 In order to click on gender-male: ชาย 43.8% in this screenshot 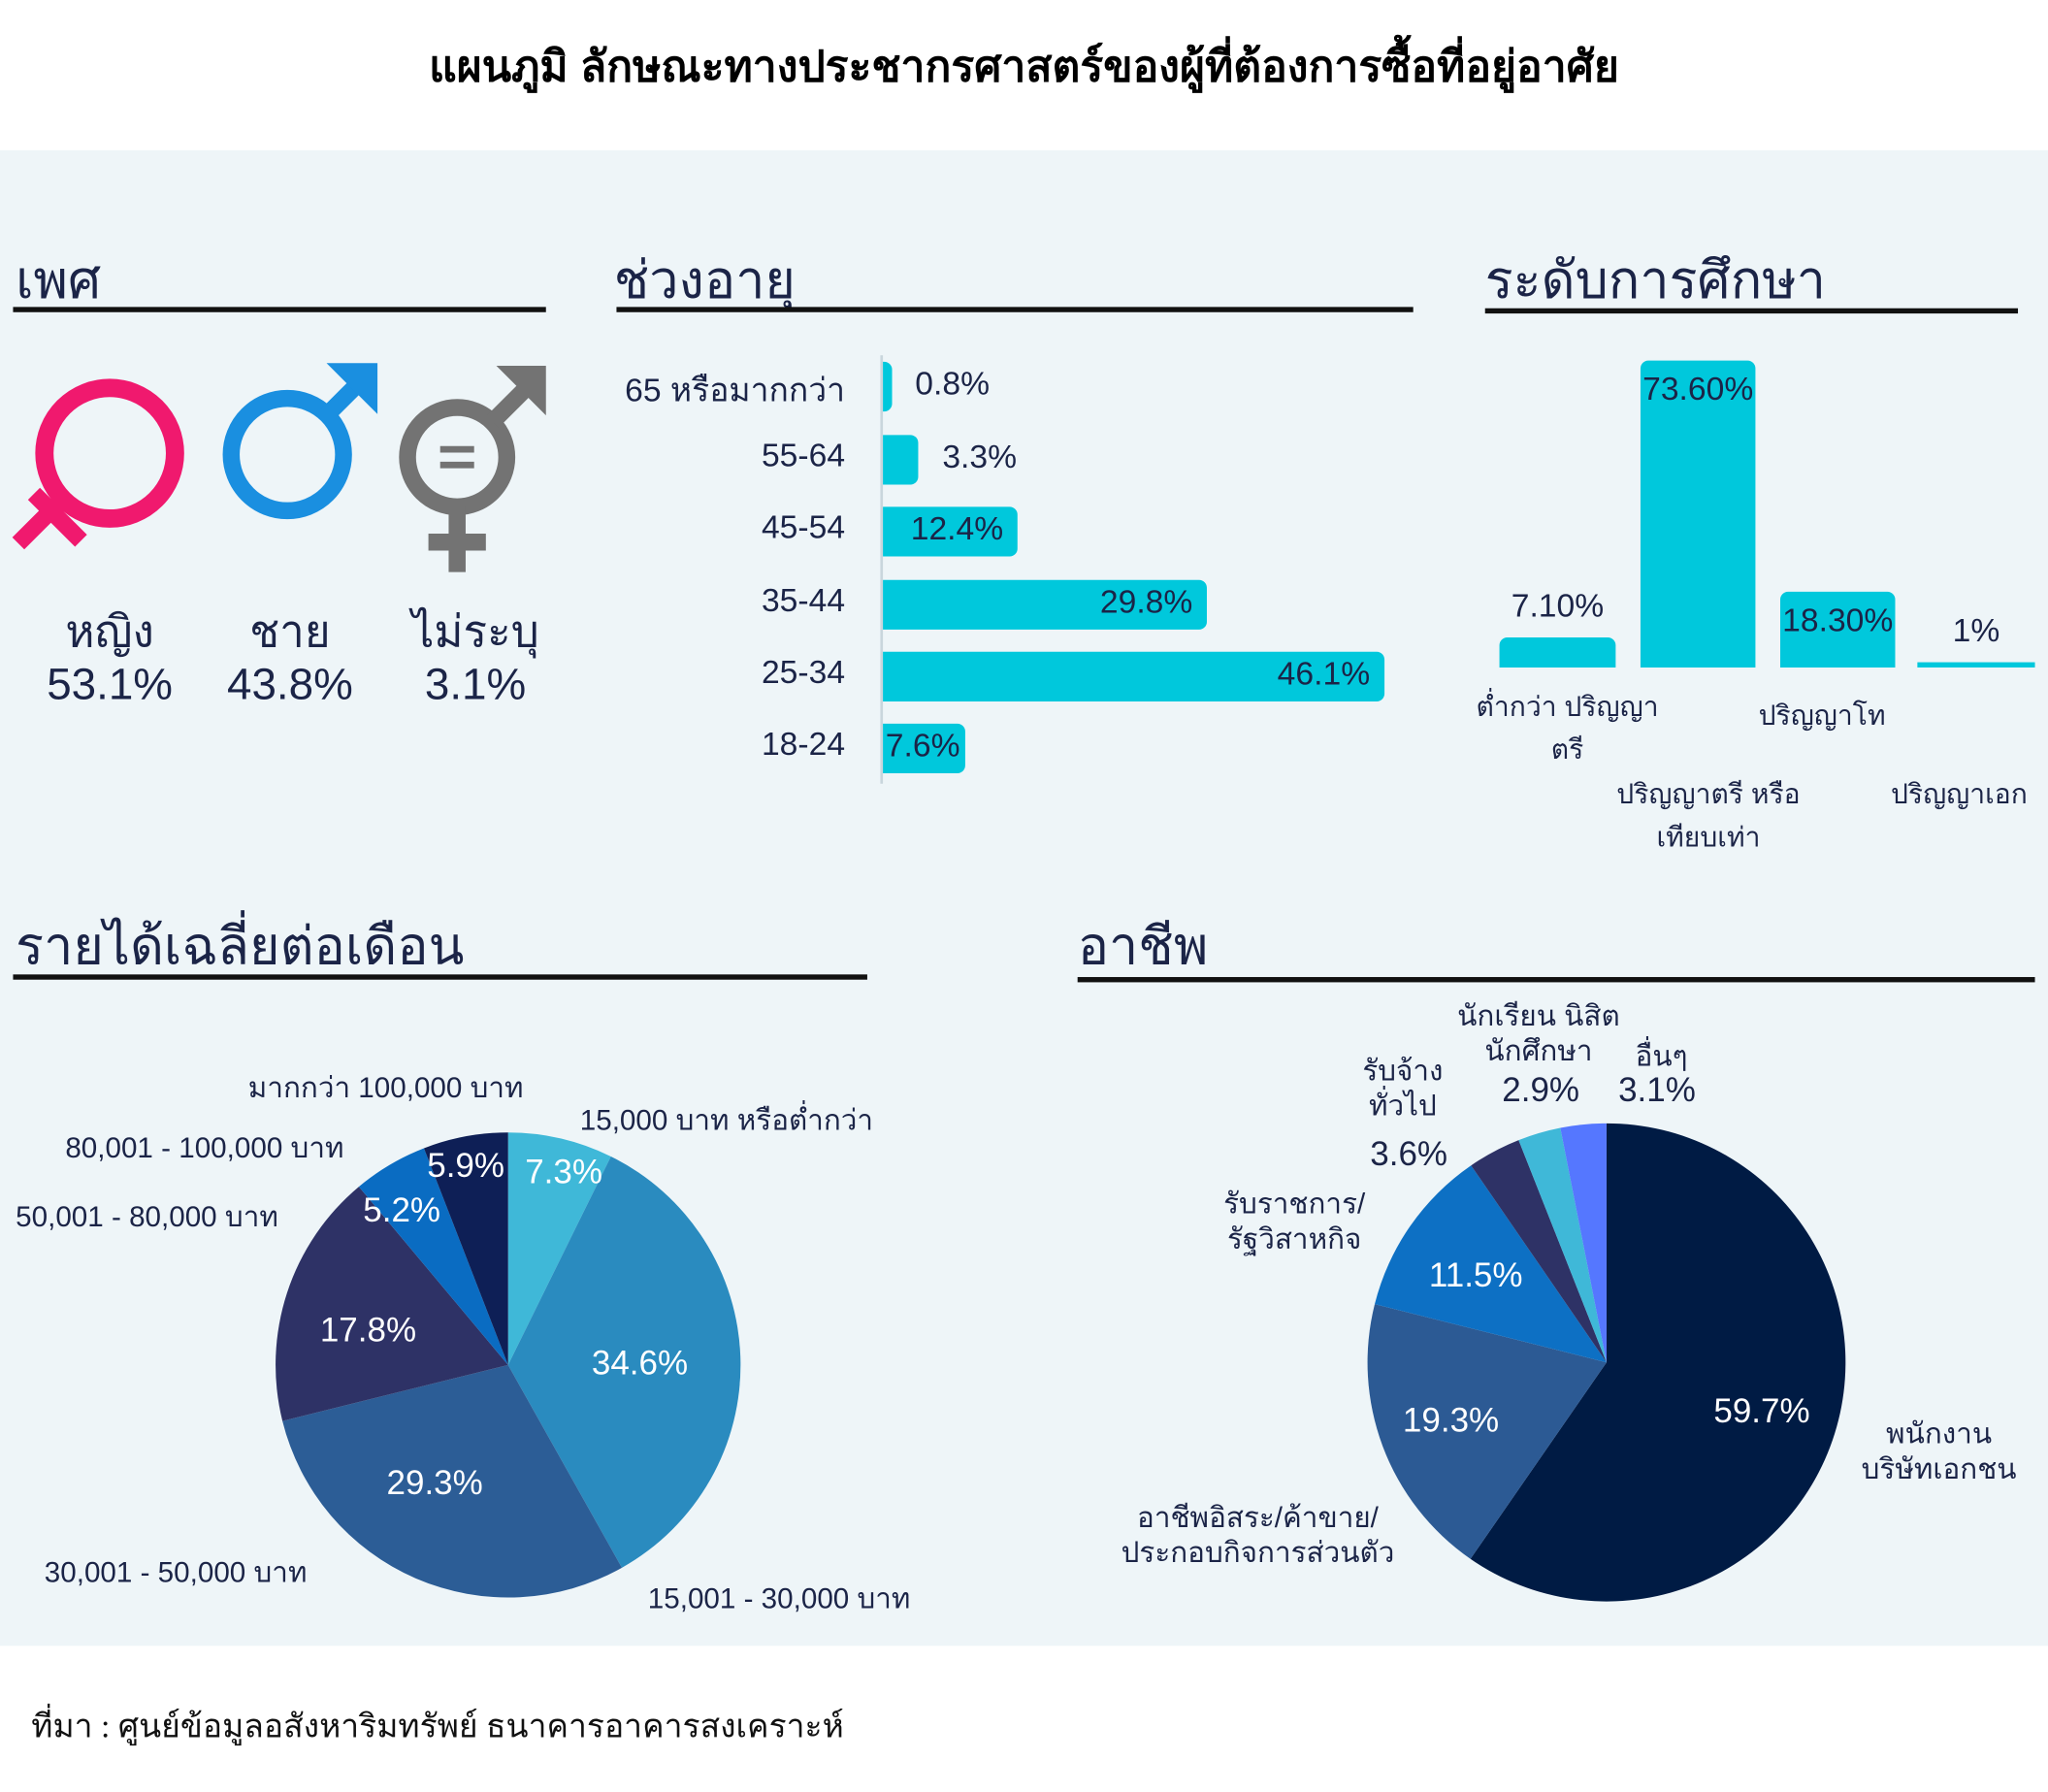, I will do `click(290, 658)`.